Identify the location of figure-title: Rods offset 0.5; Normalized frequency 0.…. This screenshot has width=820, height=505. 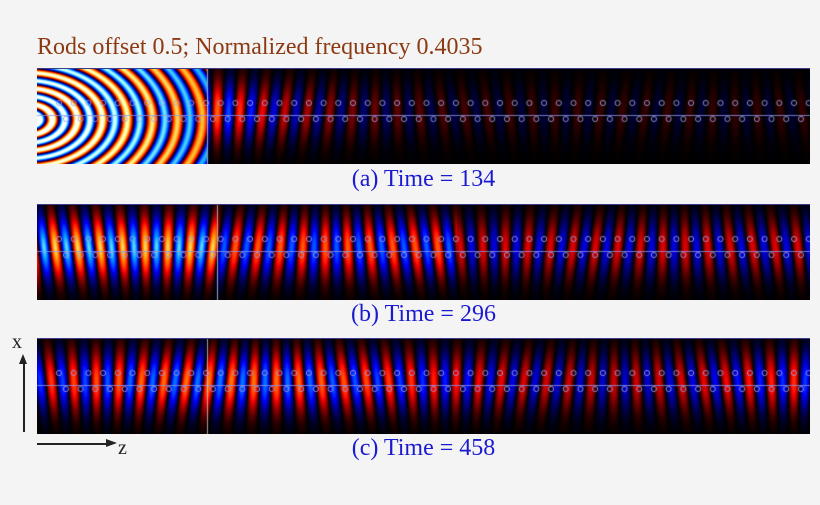
(260, 47).